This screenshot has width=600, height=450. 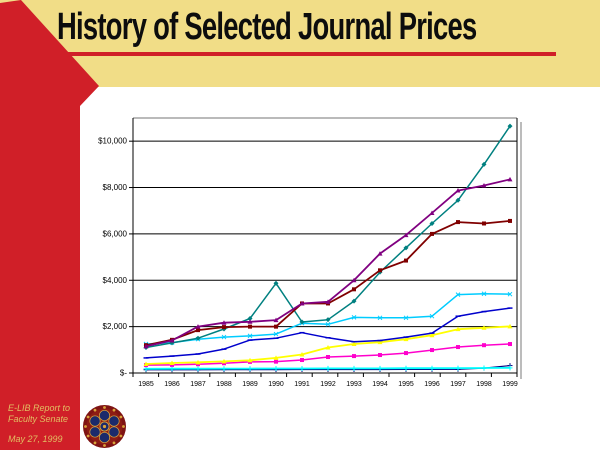 I want to click on x-tick-label: 1992, so click(x=328, y=384).